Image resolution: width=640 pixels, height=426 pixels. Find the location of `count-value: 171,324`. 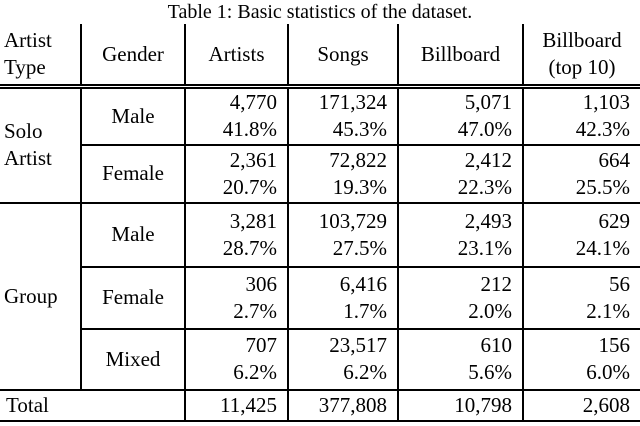

count-value: 171,324 is located at coordinates (352, 102).